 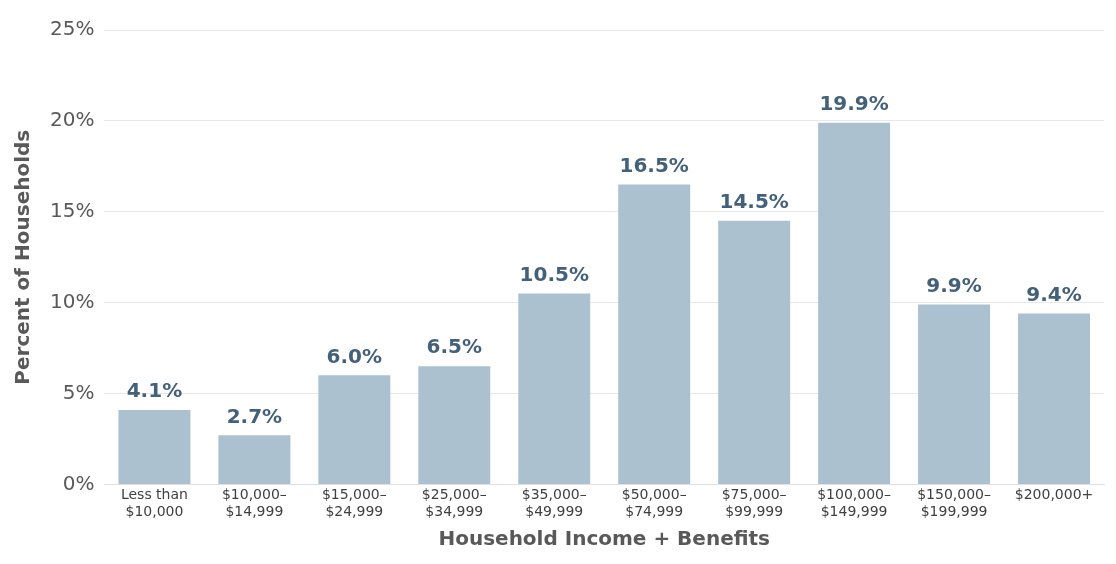 I want to click on data-label: 14.5%, so click(x=754, y=201).